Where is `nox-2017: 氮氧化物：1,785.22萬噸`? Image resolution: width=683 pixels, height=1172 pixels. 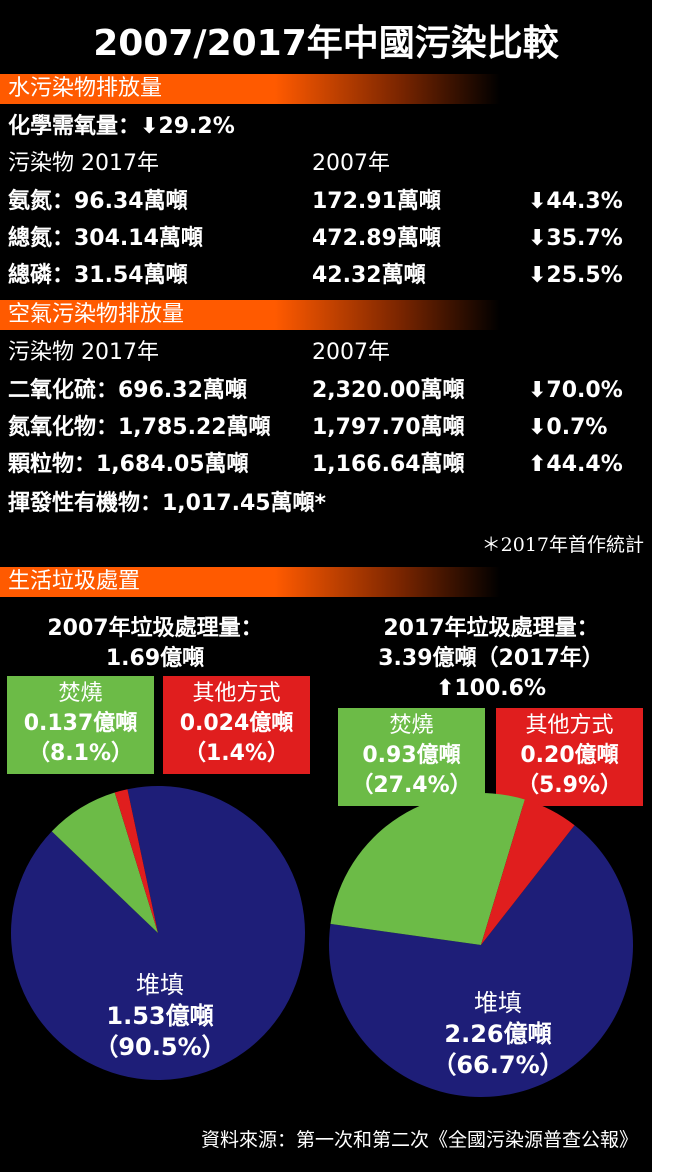 nox-2017: 氮氧化物：1,785.22萬噸 is located at coordinates (139, 427).